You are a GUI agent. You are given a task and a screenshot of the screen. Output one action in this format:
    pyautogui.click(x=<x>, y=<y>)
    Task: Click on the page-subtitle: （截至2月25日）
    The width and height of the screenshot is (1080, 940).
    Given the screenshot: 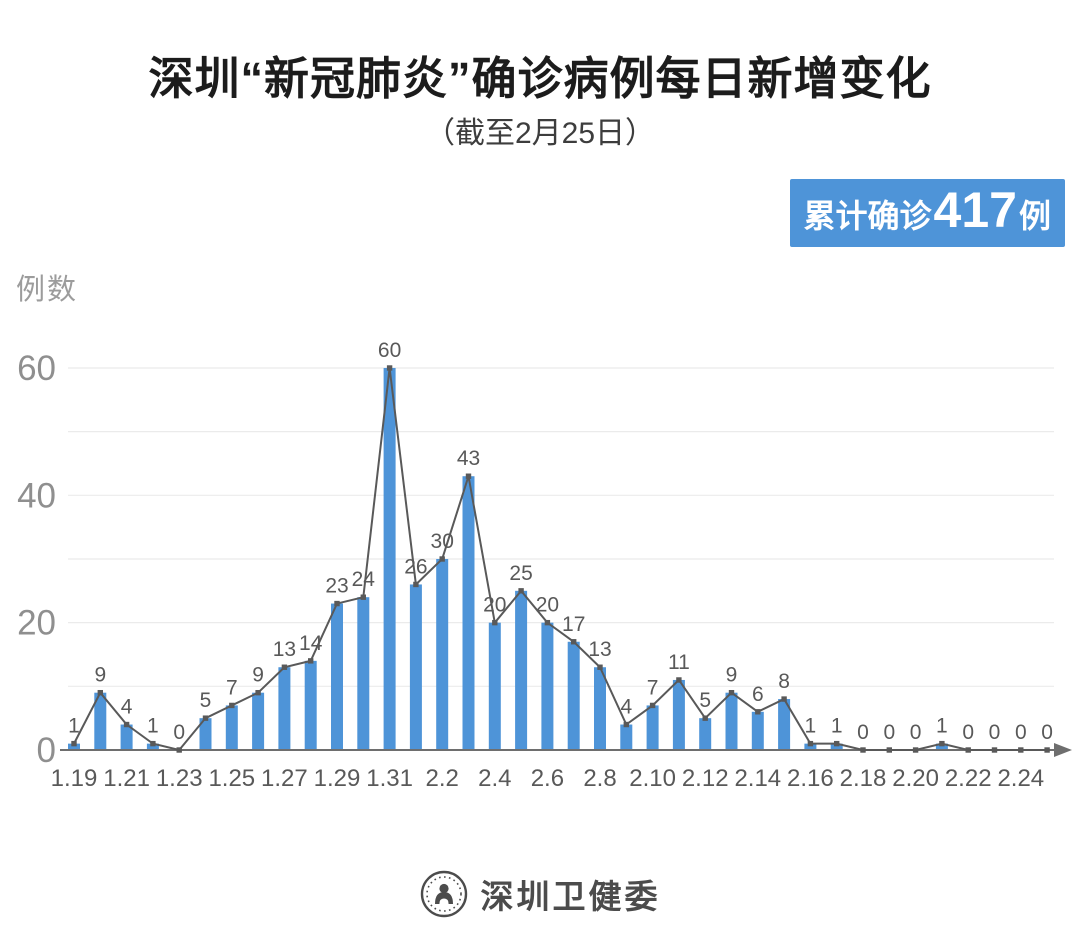 What is the action you would take?
    pyautogui.click(x=540, y=133)
    